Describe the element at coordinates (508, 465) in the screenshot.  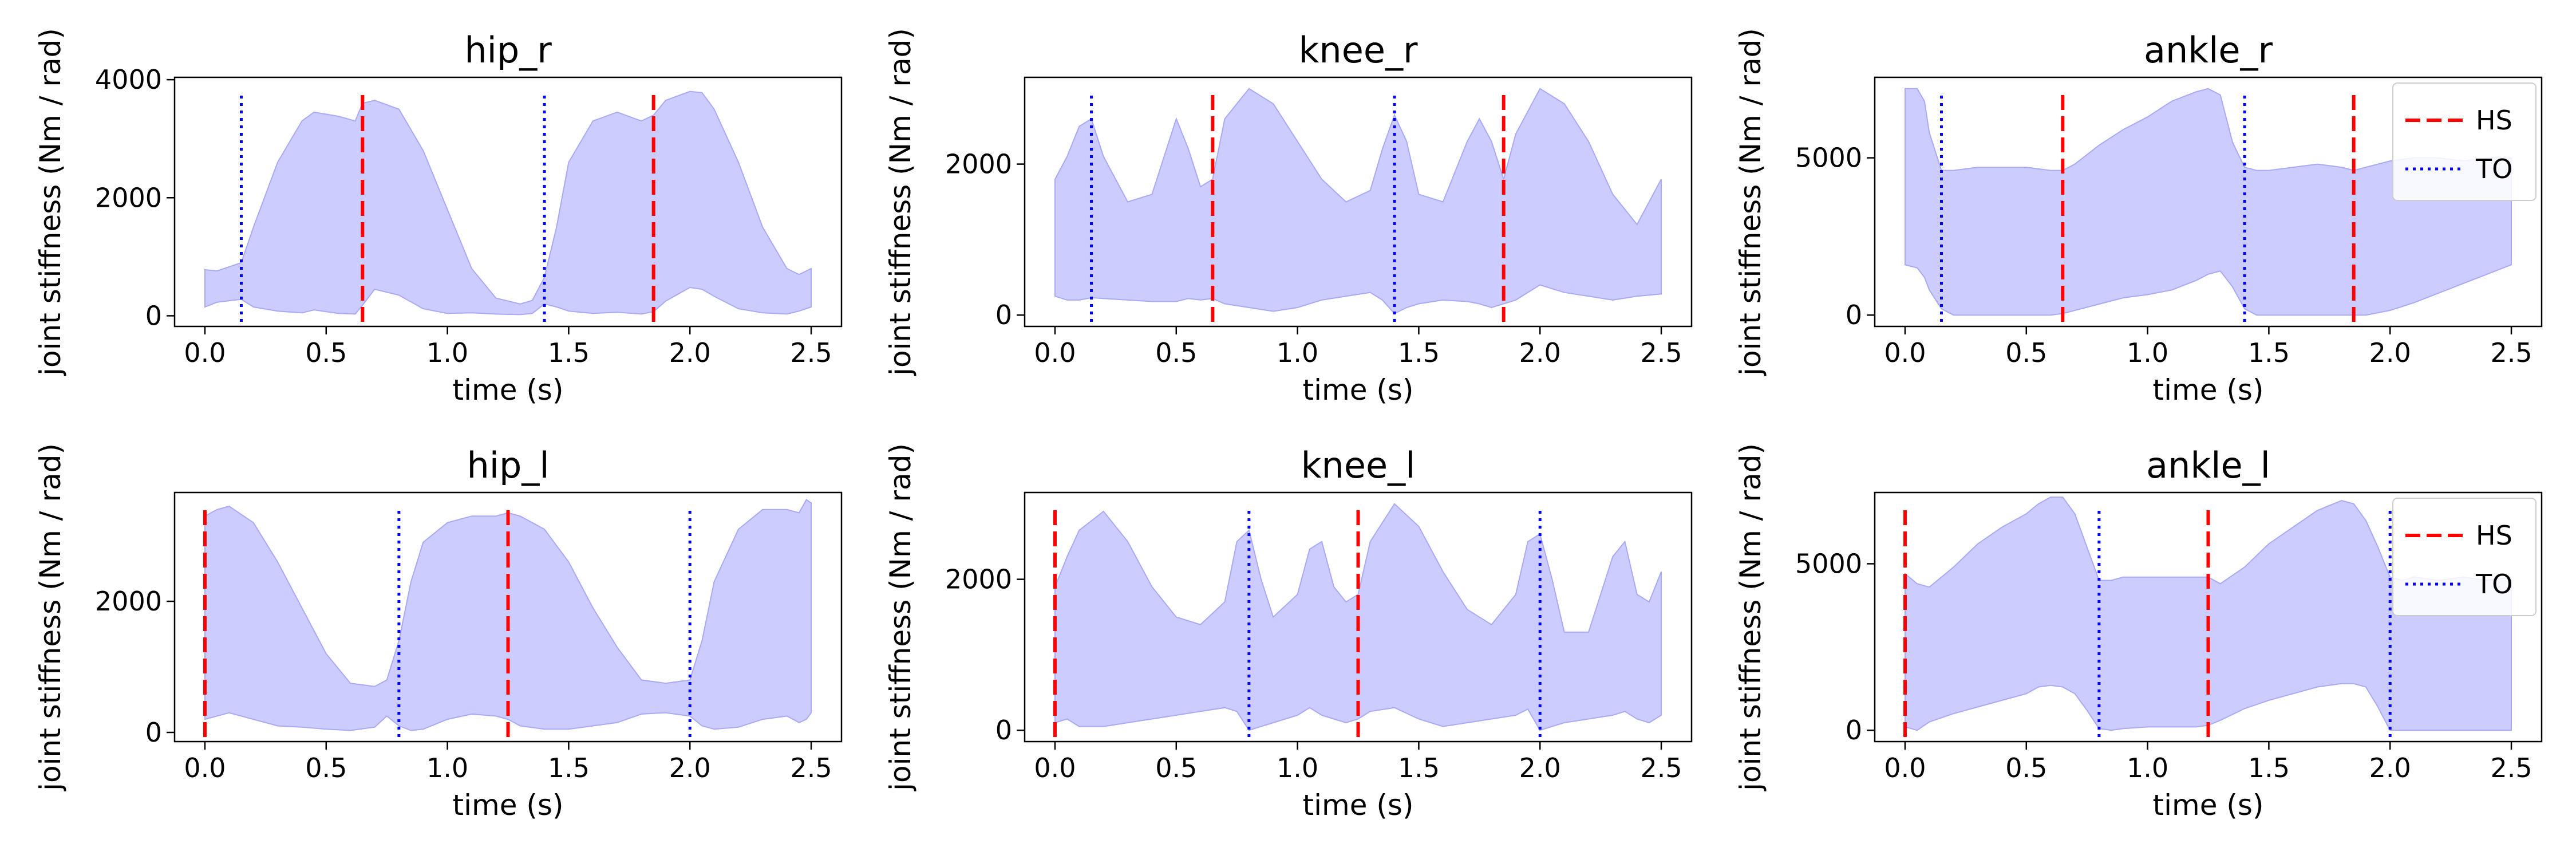
I see `panel-title: hip_l` at that location.